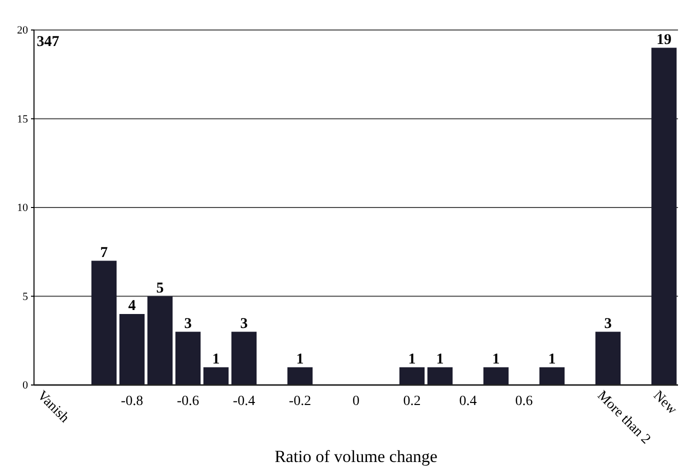  I want to click on data-label: 5, so click(160, 288).